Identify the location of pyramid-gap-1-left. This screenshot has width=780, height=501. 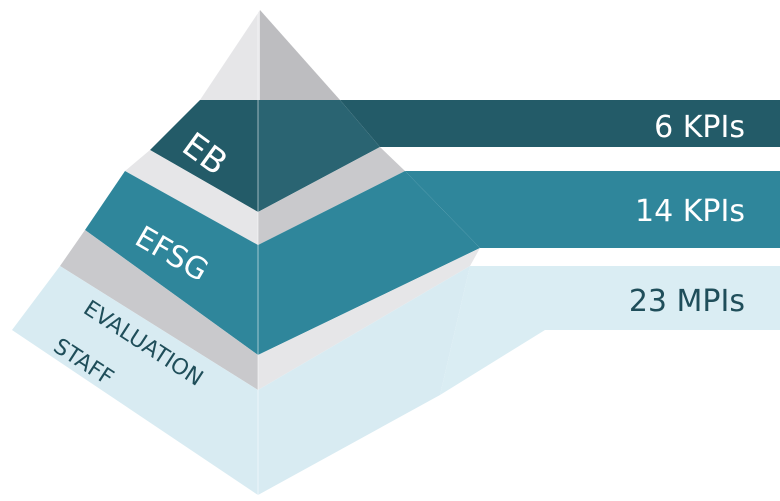
(191, 197).